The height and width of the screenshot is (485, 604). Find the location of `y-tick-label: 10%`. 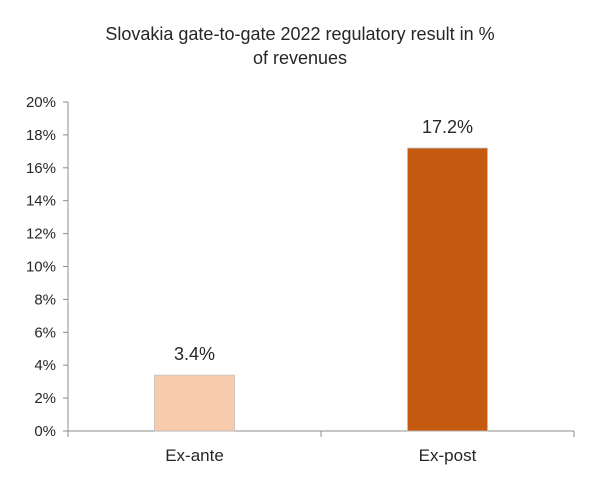

y-tick-label: 10% is located at coordinates (41, 267).